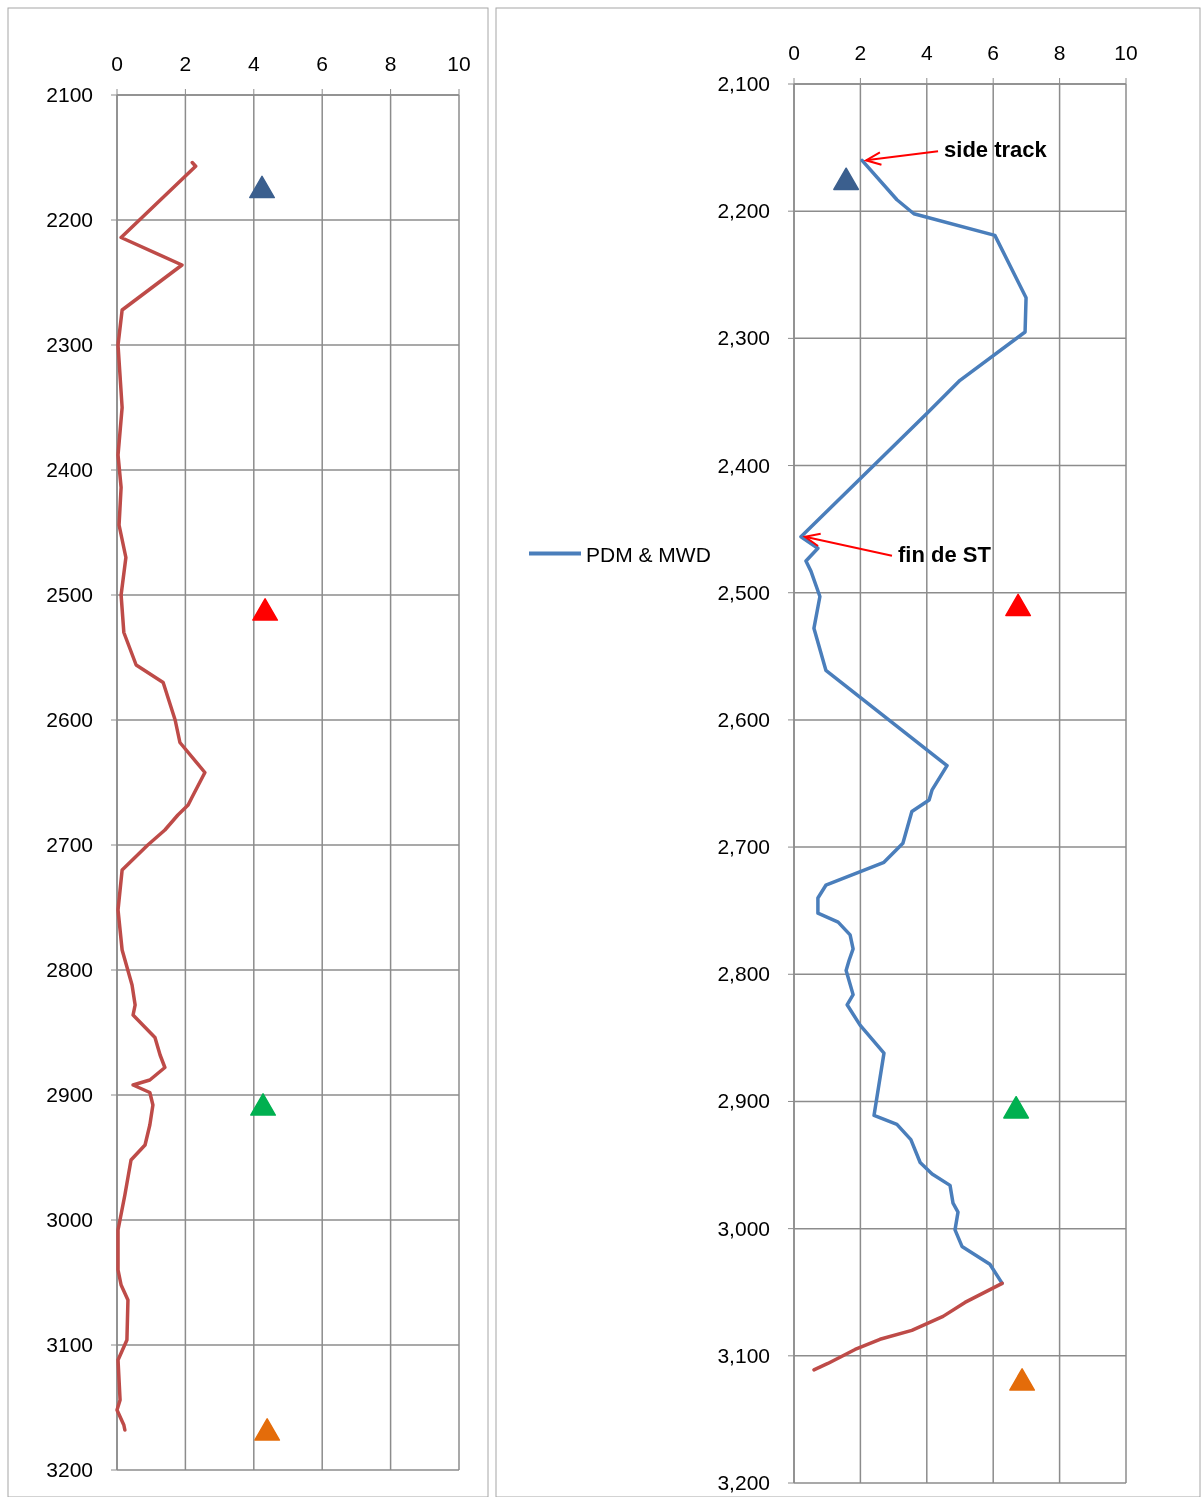 Image resolution: width=1203 pixels, height=1497 pixels. Describe the element at coordinates (69, 844) in the screenshot. I see `y-tick-label: 2700` at that location.